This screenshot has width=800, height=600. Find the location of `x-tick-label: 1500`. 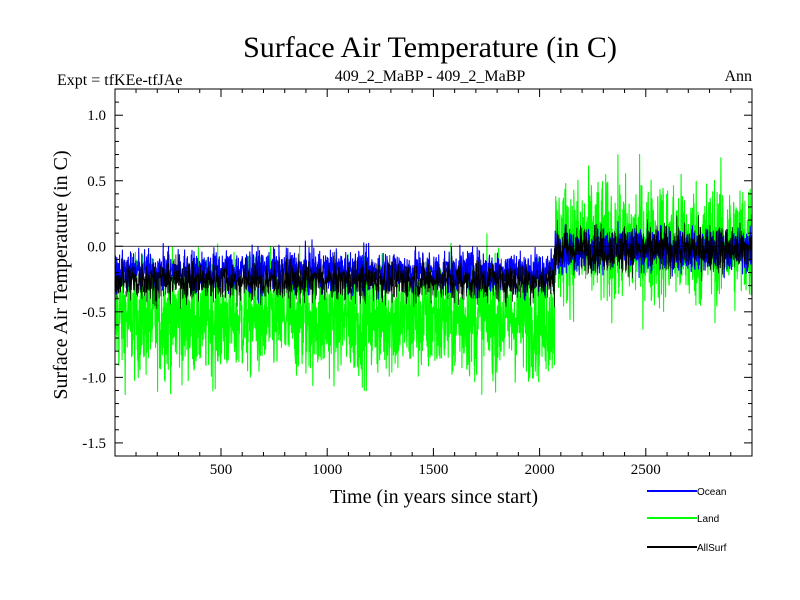

x-tick-label: 1500 is located at coordinates (433, 470).